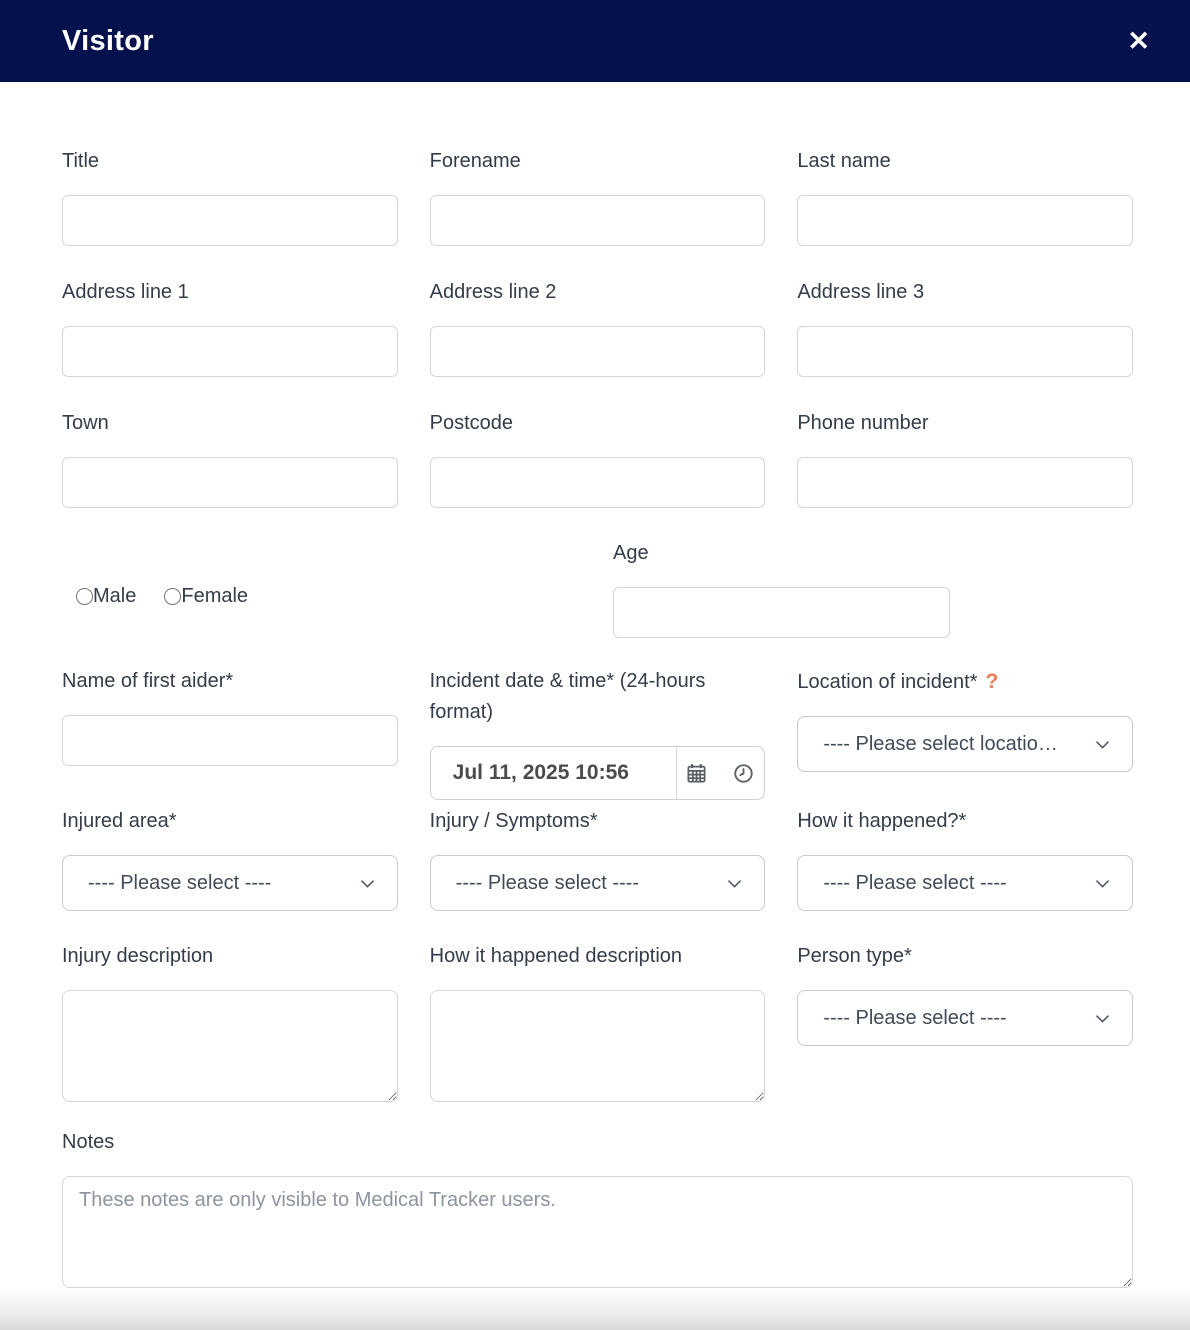 This screenshot has height=1330, width=1190. I want to click on injury-description-label: Injury description, so click(138, 956).